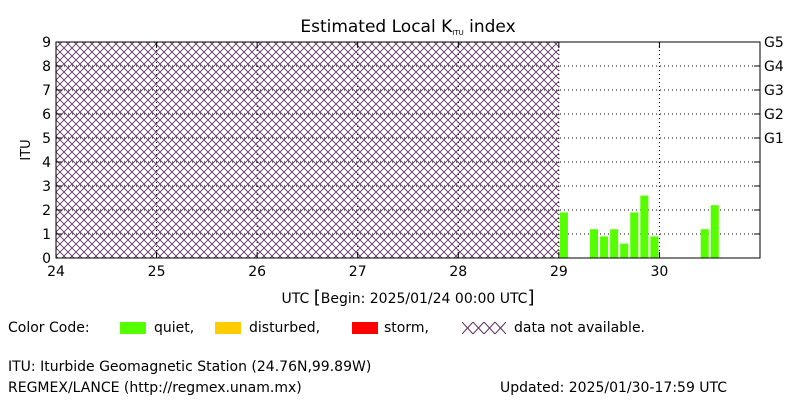 The image size is (800, 400). Describe the element at coordinates (46, 91) in the screenshot. I see `y-tick-label: 7` at that location.